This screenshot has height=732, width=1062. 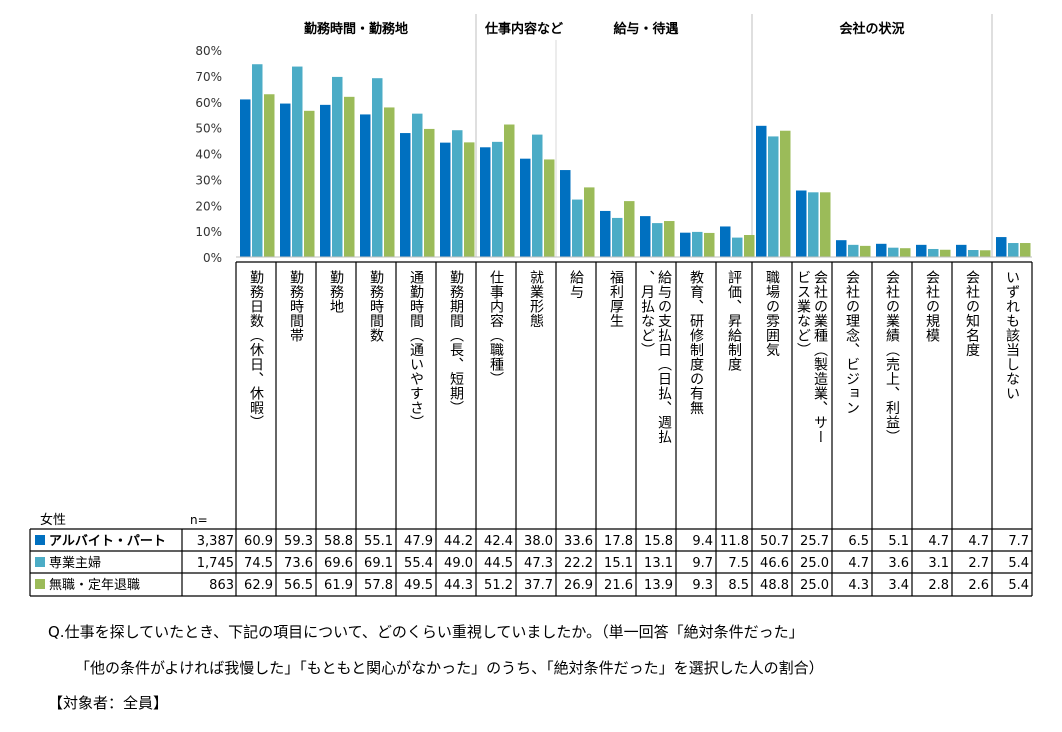 What do you see at coordinates (898, 585) in the screenshot?
I see `data-label: 3.4` at bounding box center [898, 585].